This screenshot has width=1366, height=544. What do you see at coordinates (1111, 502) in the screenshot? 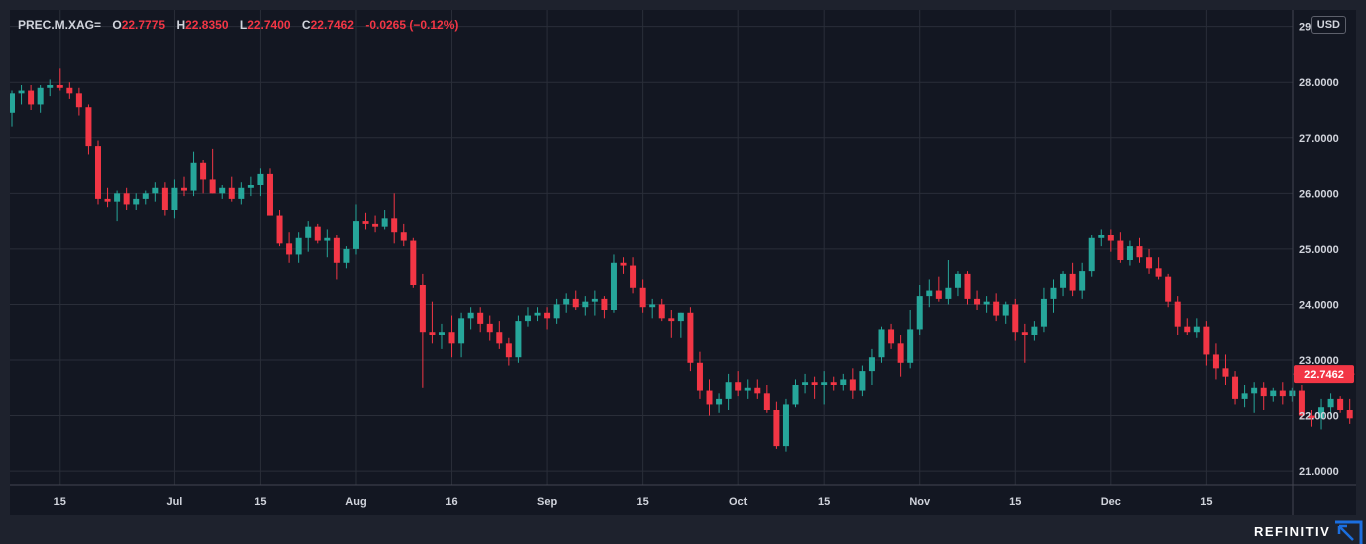
I see `x-tick-label: Dec` at bounding box center [1111, 502].